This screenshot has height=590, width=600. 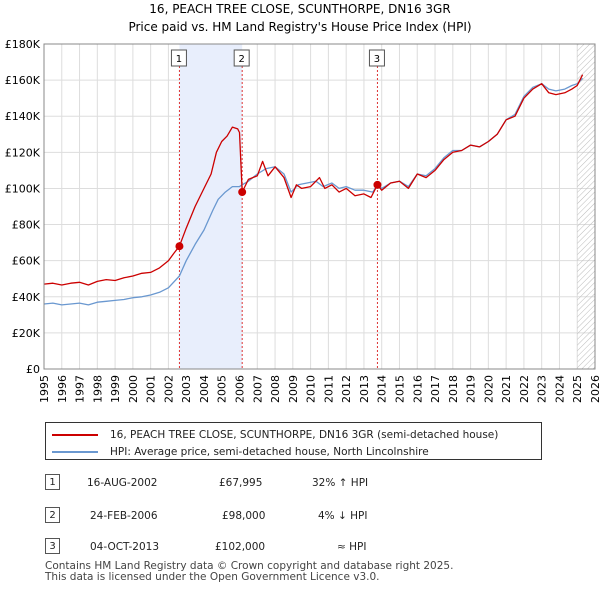 What do you see at coordinates (293, 389) in the screenshot?
I see `x-tick-label: 2009` at bounding box center [293, 389].